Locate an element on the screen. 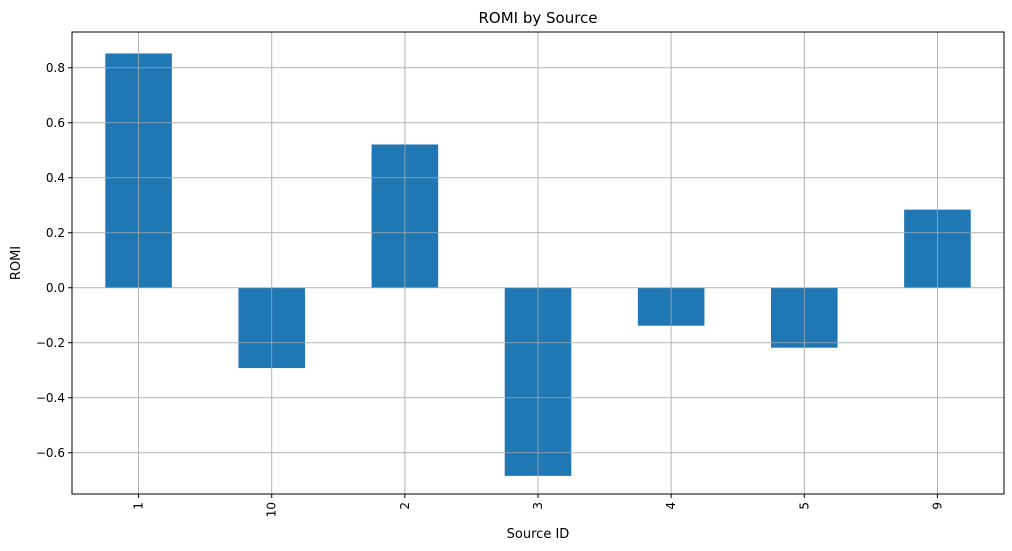  x-tick-label-9: 9 is located at coordinates (937, 506).